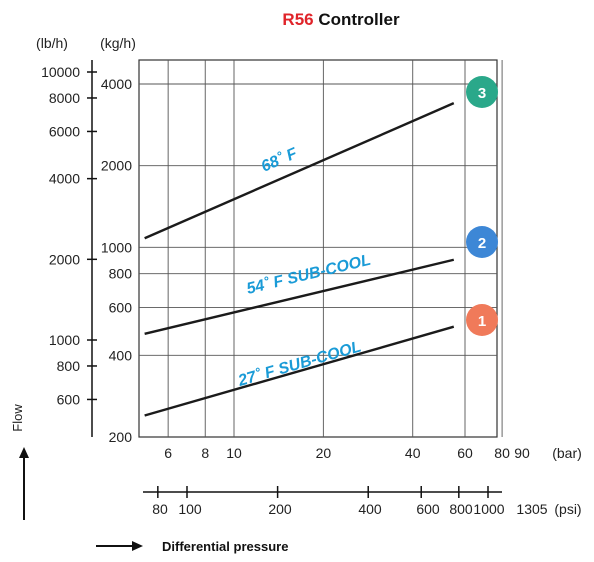 This screenshot has height=562, width=594. Describe the element at coordinates (69, 366) in the screenshot. I see `y-alt-tick-label: 800` at that location.